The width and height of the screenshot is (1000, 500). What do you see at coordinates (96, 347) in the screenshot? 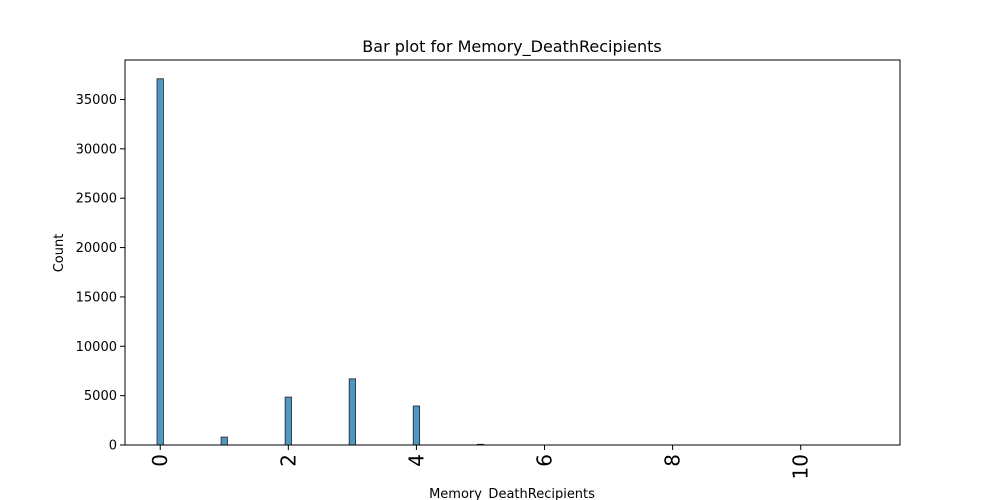
I see `y-tick-label: 10000` at bounding box center [96, 347].